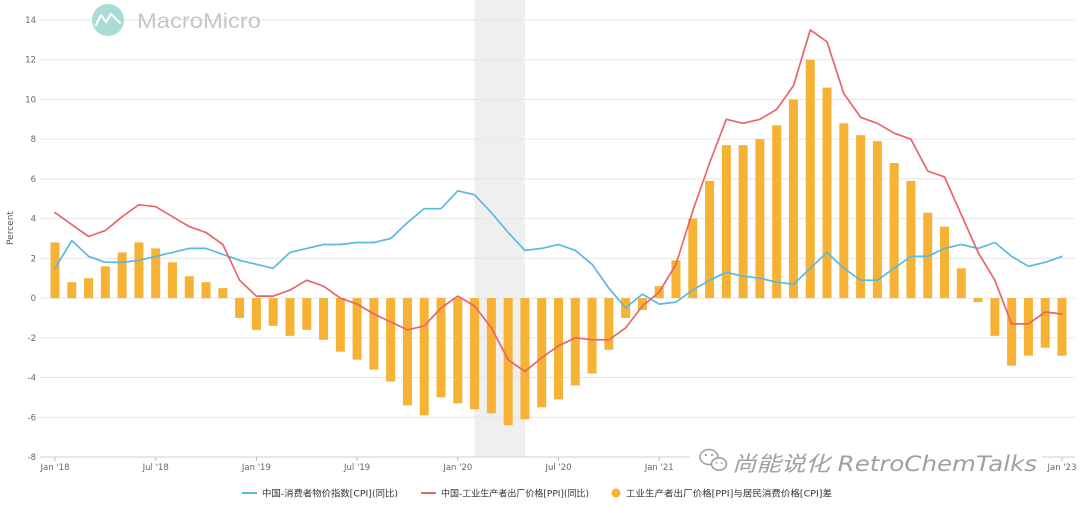 This screenshot has height=510, width=1080. I want to click on legend-item-cpi: 中国-消费者物价指数[CPI](同比), so click(320, 494).